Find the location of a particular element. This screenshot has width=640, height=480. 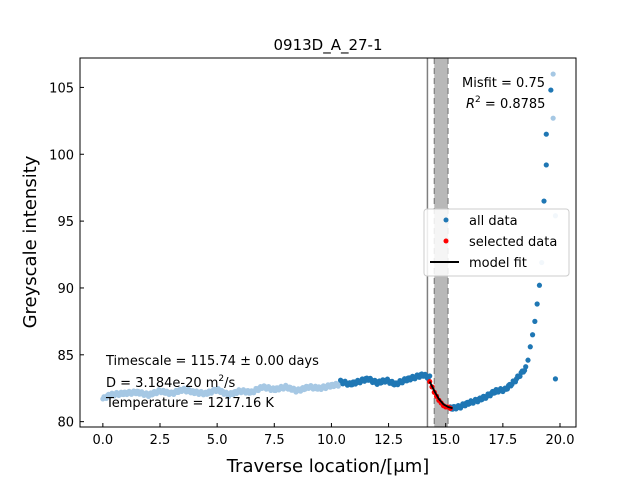

model-fit-line is located at coordinates (440, 395).